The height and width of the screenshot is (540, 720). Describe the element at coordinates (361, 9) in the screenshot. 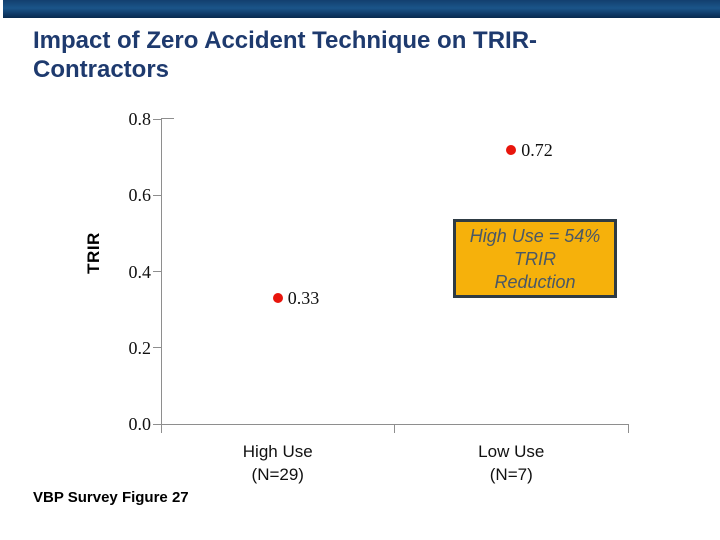

I see `header-accent-bar` at that location.